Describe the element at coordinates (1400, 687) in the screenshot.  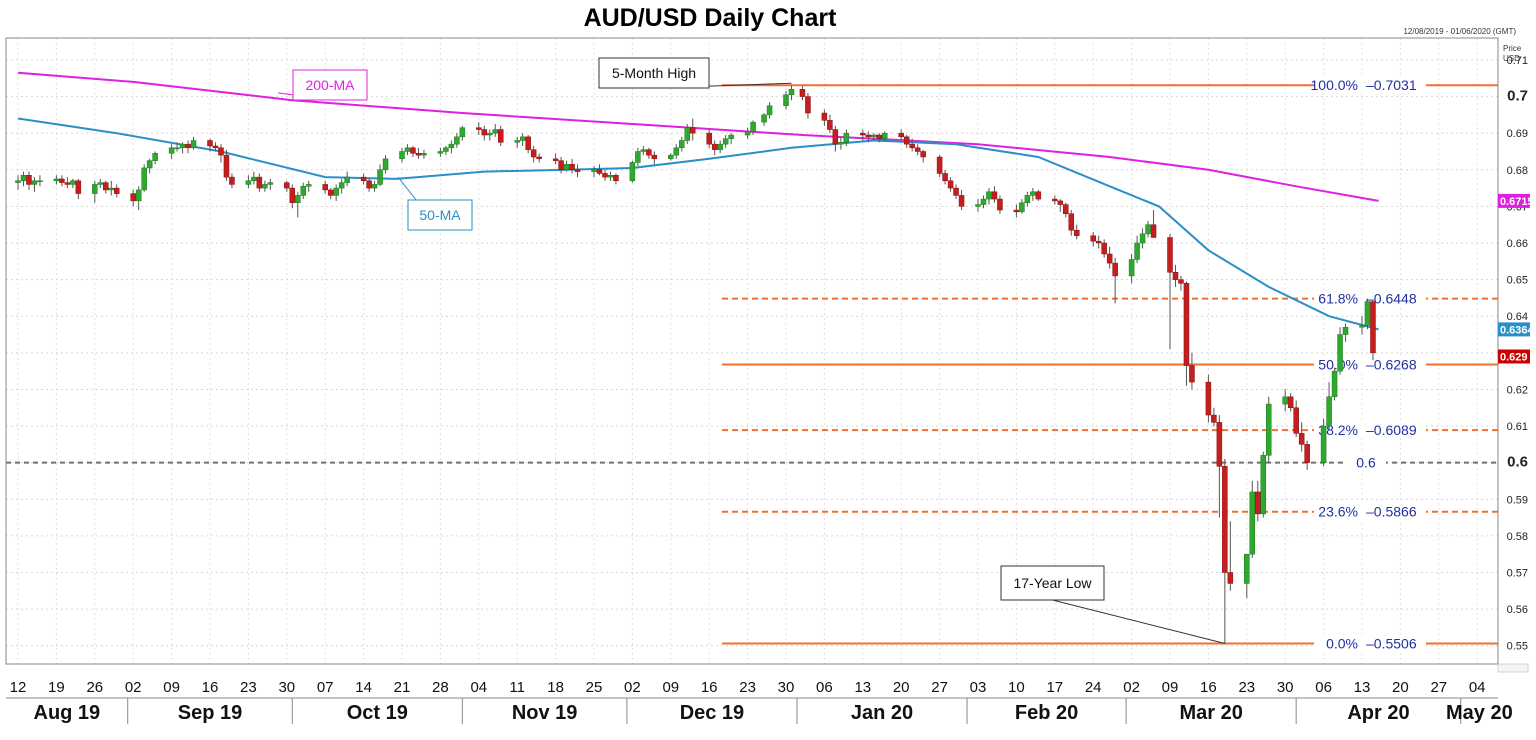
I see `x-tick-label: 20` at that location.